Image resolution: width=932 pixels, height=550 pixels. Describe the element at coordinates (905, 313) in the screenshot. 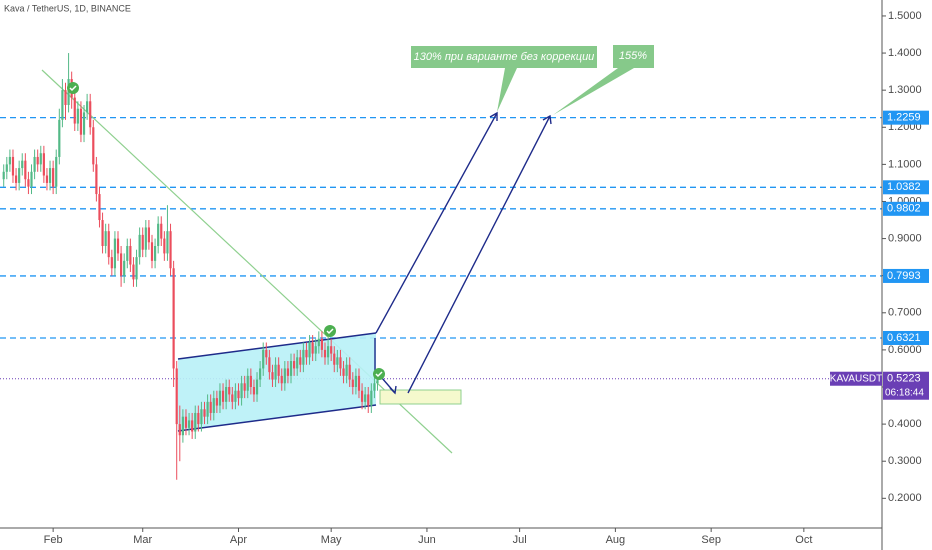

I see `y-tick-label: 0.7000` at that location.